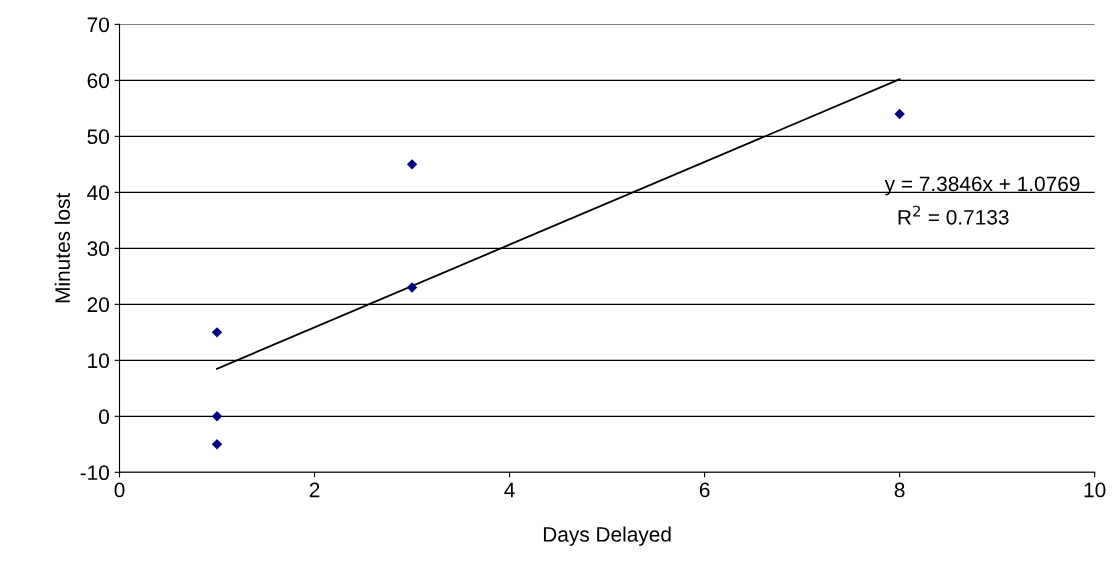 This screenshot has height=567, width=1117. I want to click on x-tick-label: 8, so click(899, 490).